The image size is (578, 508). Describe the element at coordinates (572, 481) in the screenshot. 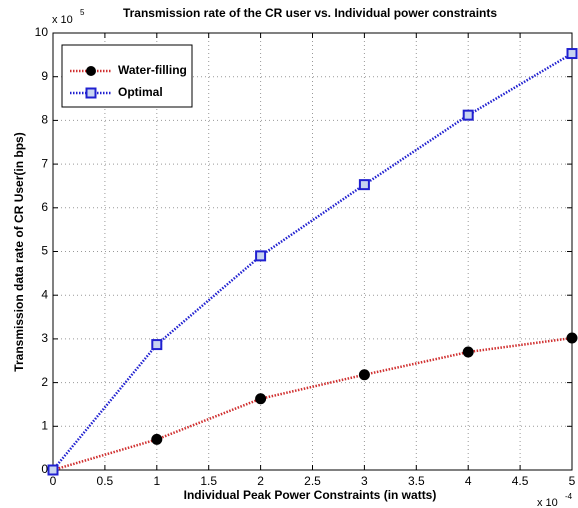

I see `x-tick-label: 5` at that location.